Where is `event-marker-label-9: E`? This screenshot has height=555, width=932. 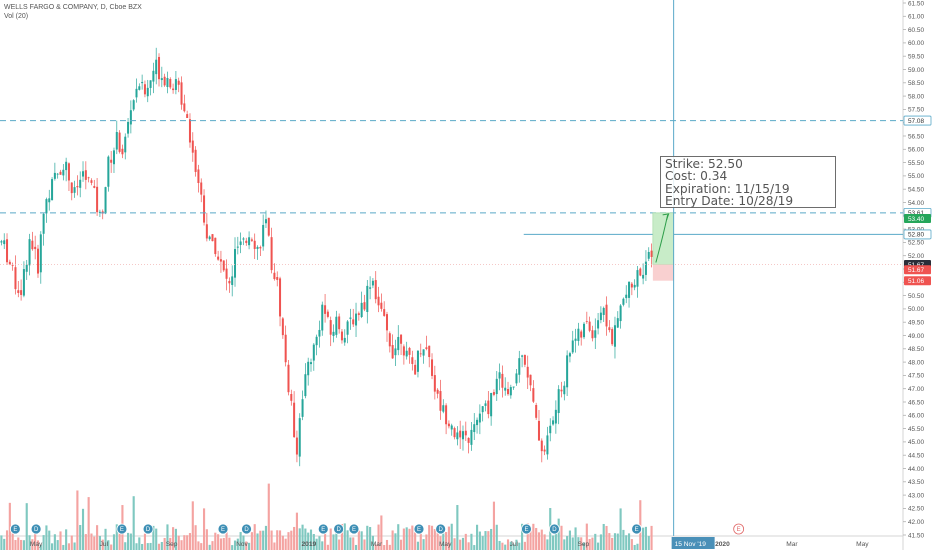
event-marker-label-9: E is located at coordinates (419, 530).